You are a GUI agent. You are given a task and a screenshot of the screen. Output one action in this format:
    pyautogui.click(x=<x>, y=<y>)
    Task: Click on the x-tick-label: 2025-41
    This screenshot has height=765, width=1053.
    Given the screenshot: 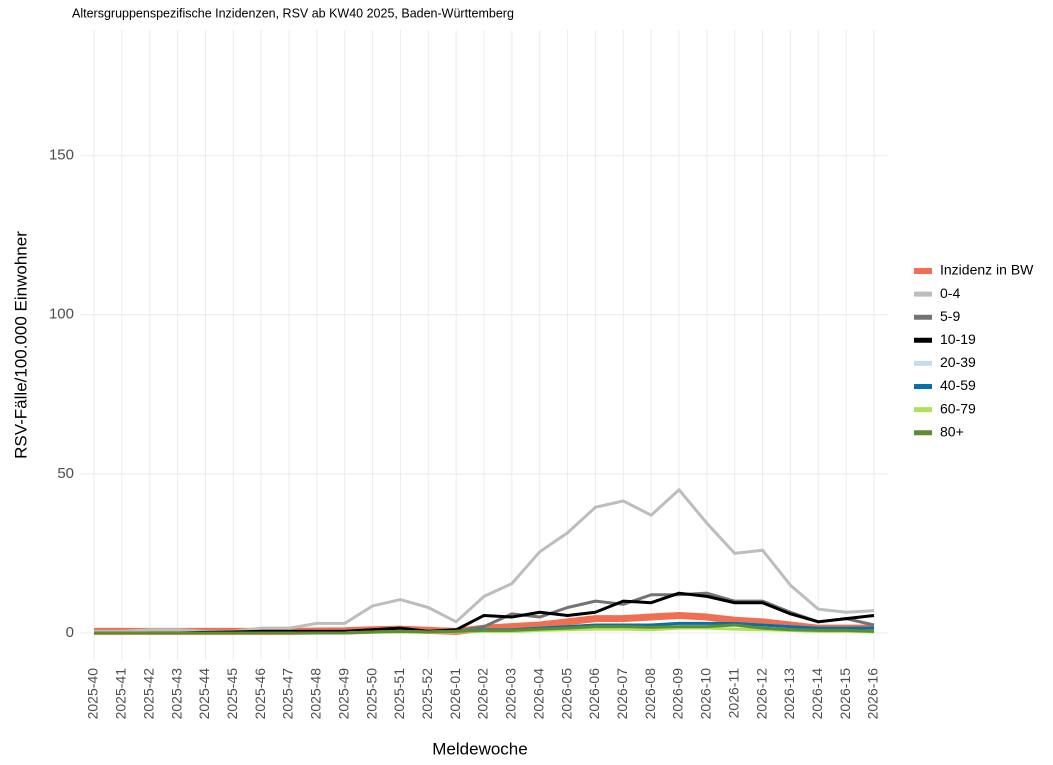 What is the action you would take?
    pyautogui.click(x=121, y=694)
    